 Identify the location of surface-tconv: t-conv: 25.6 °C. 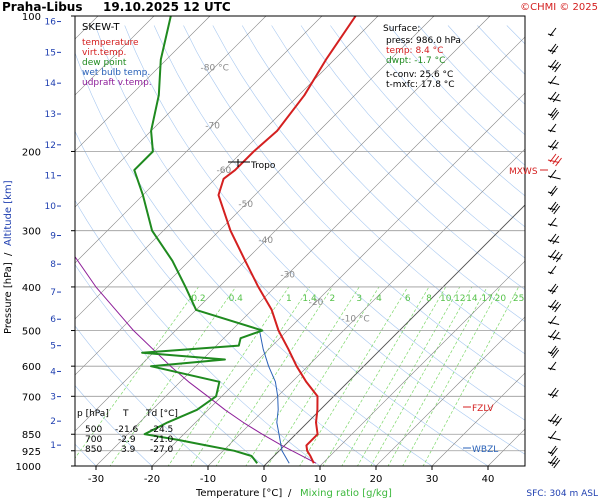
(419, 75).